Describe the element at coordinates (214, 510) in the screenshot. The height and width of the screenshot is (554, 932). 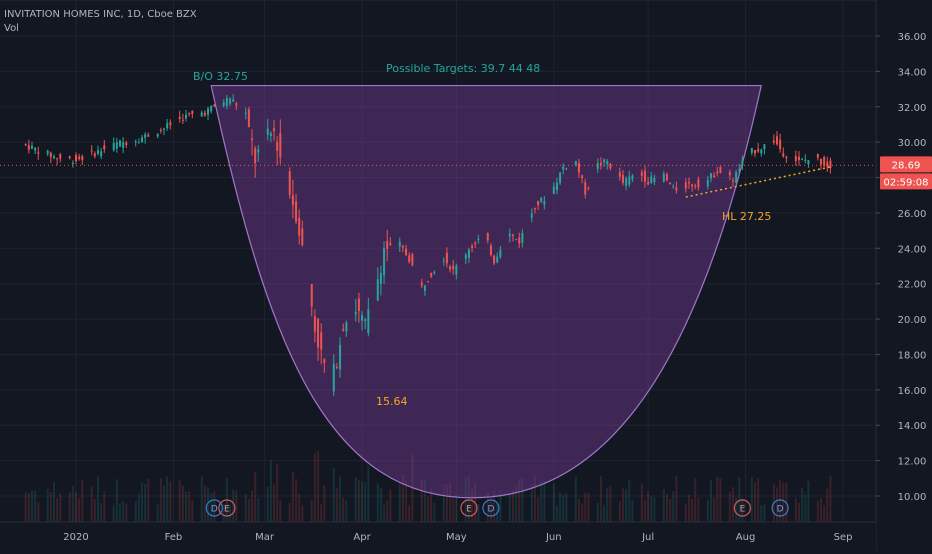
I see `dividend-marker-label: D` at that location.